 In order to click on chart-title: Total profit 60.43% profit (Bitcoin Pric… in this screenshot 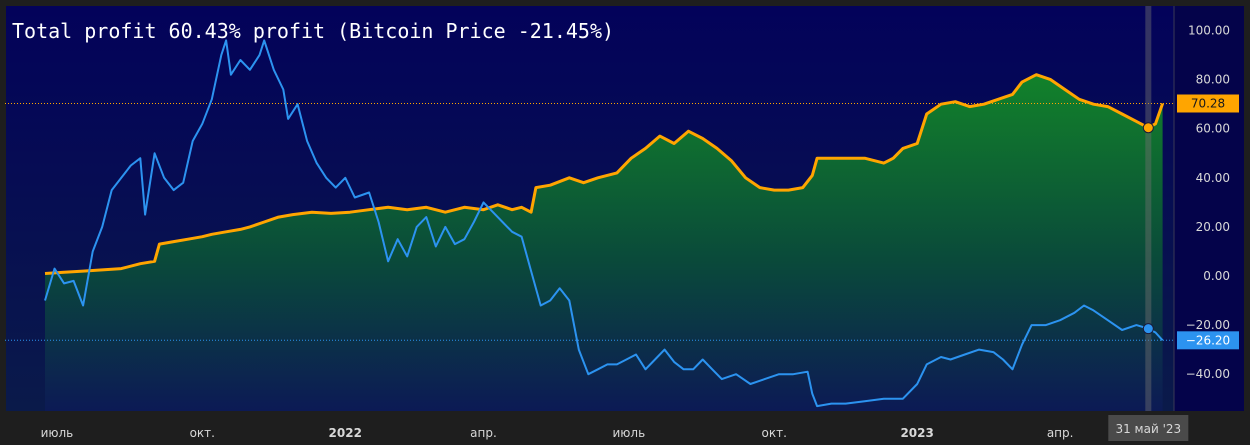, I will do `click(313, 31)`.